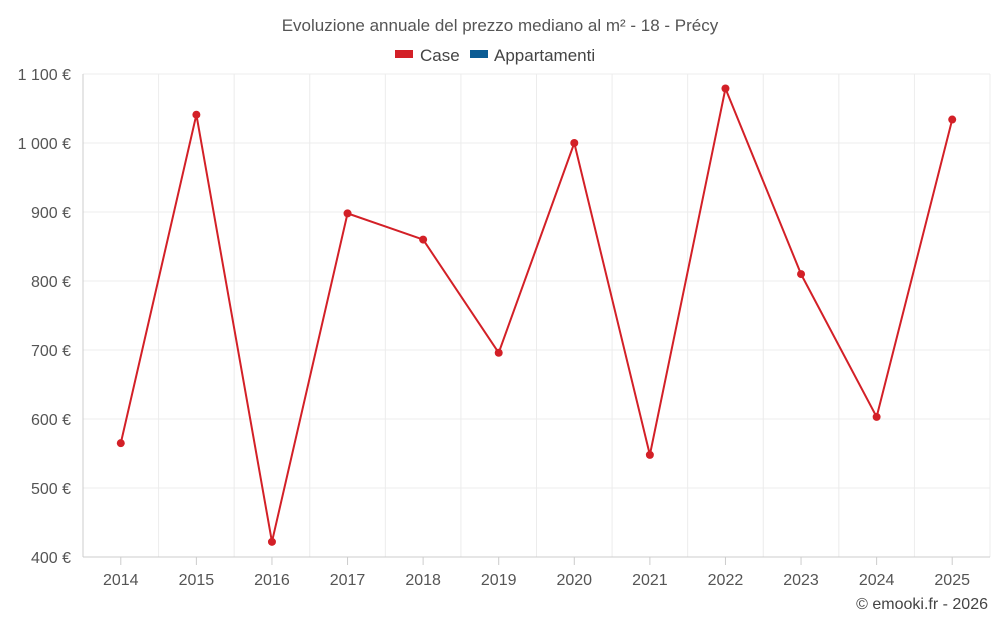  Describe the element at coordinates (801, 580) in the screenshot. I see `x-tick-label: 2023` at that location.